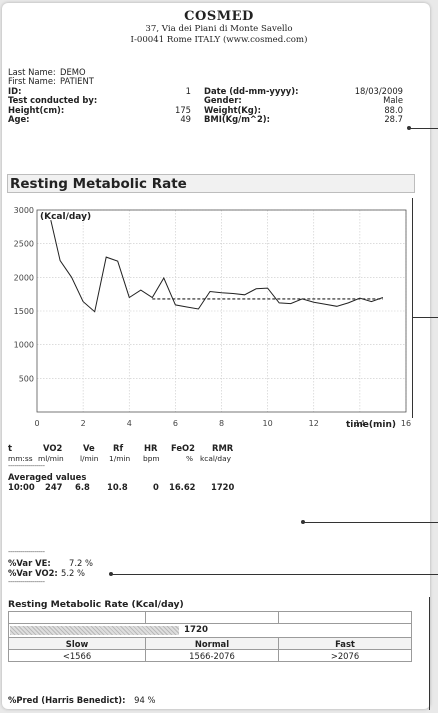 The width and height of the screenshot is (438, 713). What do you see at coordinates (96, 604) in the screenshot?
I see `rmr-box-title: Resting Metabolic Rate (Kcal/day)` at bounding box center [96, 604].